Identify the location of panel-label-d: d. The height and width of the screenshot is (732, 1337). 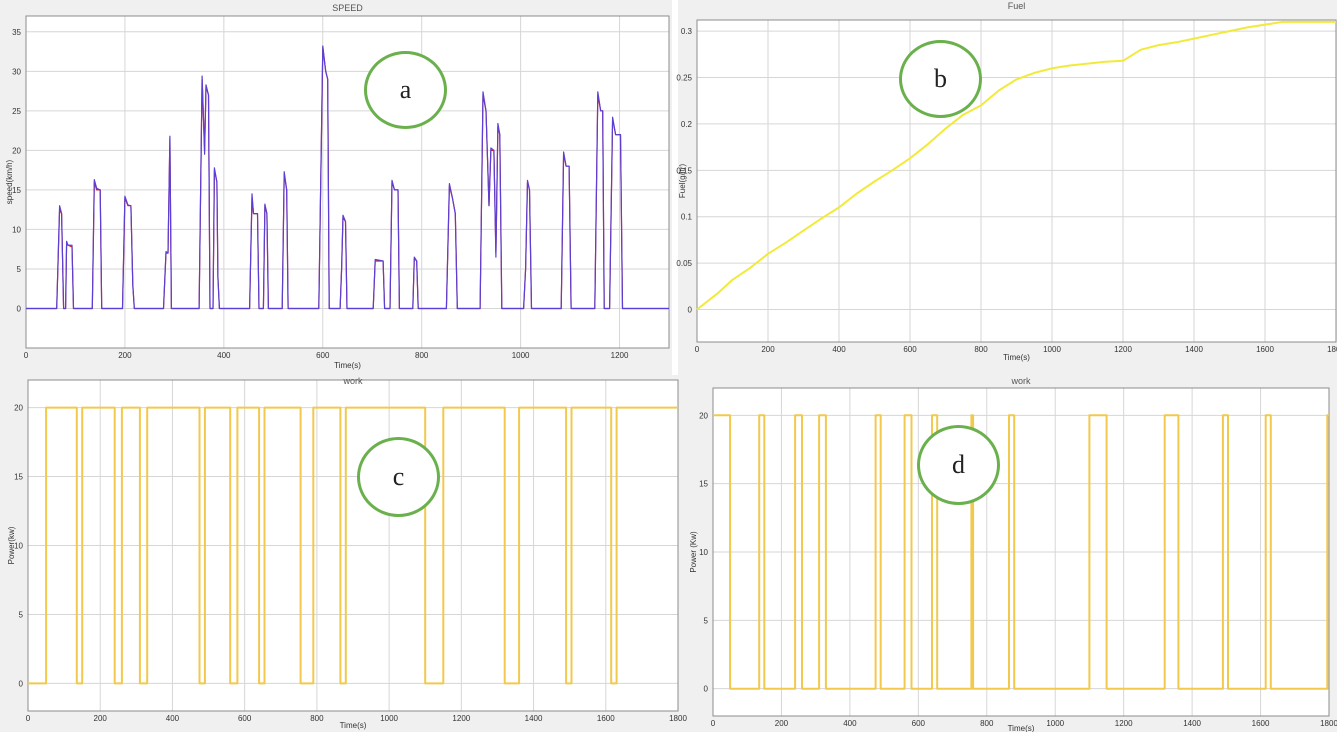
(958, 465).